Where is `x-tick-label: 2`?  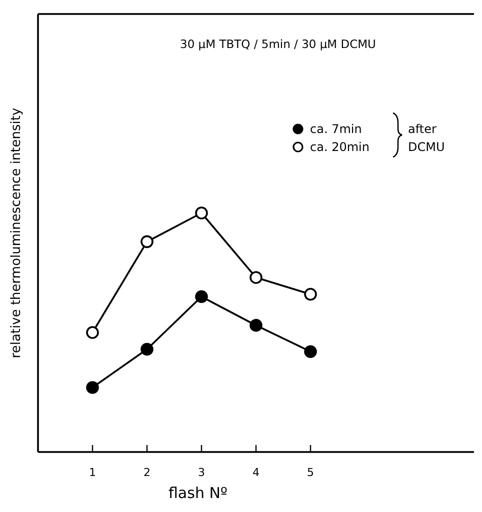 x-tick-label: 2 is located at coordinates (147, 472).